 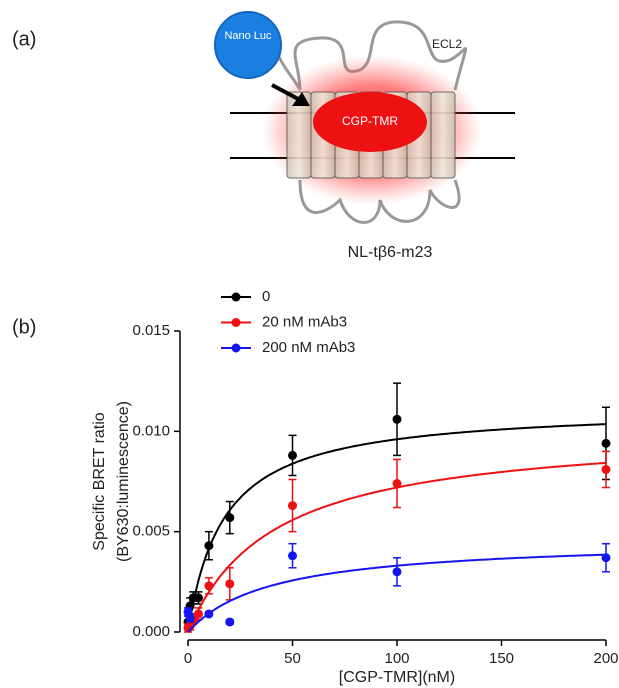 What do you see at coordinates (397, 677) in the screenshot?
I see `x-axis-label: [CGP-TMR](nM)` at bounding box center [397, 677].